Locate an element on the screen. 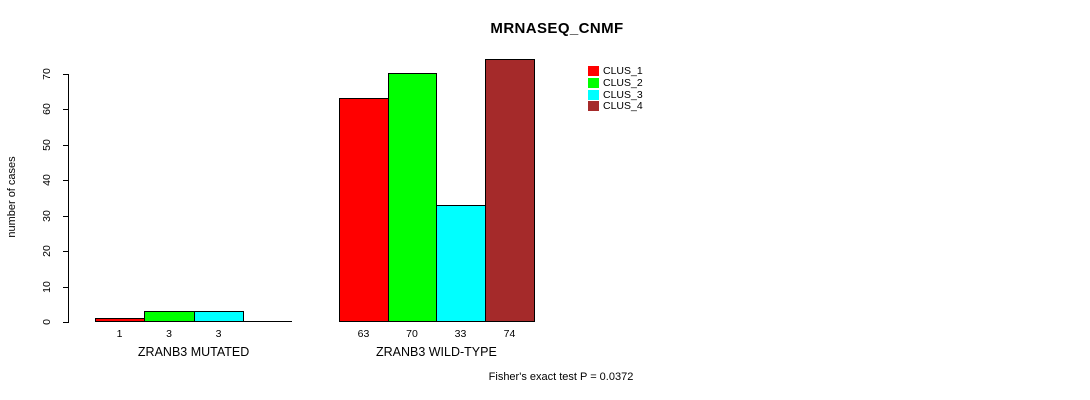  bar-value-label: 74 is located at coordinates (509, 334).